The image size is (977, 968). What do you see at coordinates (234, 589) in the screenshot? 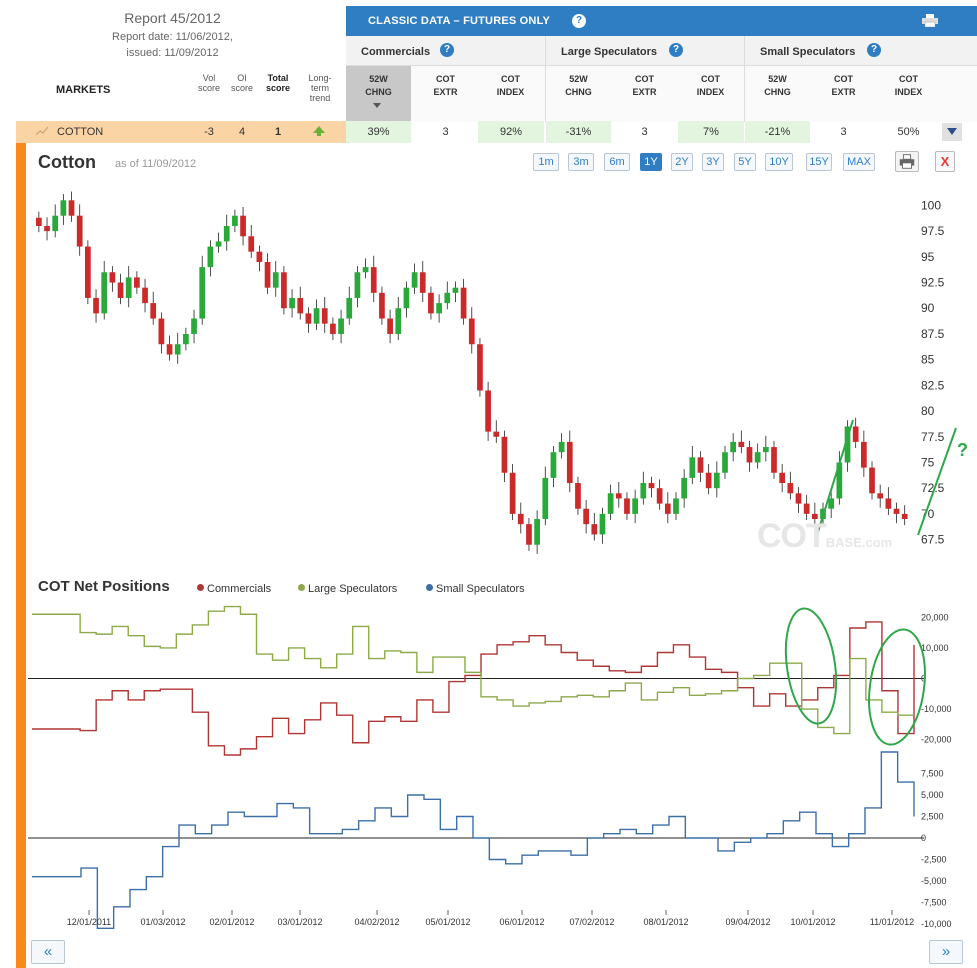
I see `legend-commercials: Commercials` at bounding box center [234, 589].